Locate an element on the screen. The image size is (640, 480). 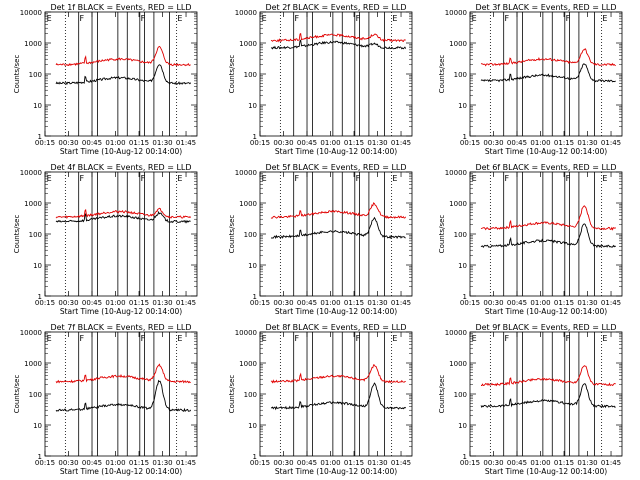
chart-title: Det 7f BLACK = Events, RED = LLD is located at coordinates (120, 327).